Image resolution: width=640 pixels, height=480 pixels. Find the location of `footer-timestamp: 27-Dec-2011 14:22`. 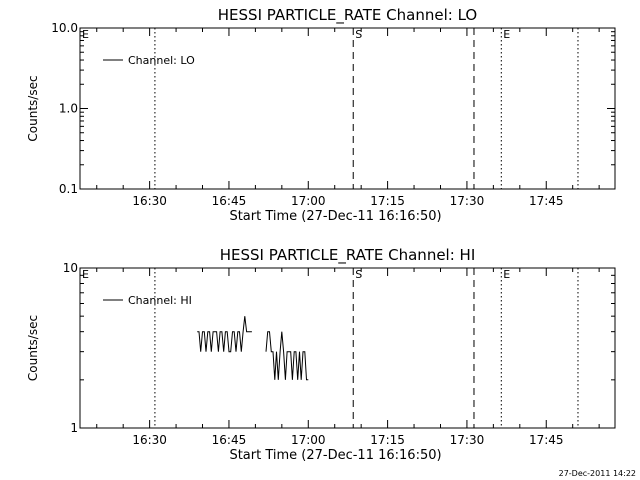

footer-timestamp: 27-Dec-2011 14:22 is located at coordinates (597, 473).